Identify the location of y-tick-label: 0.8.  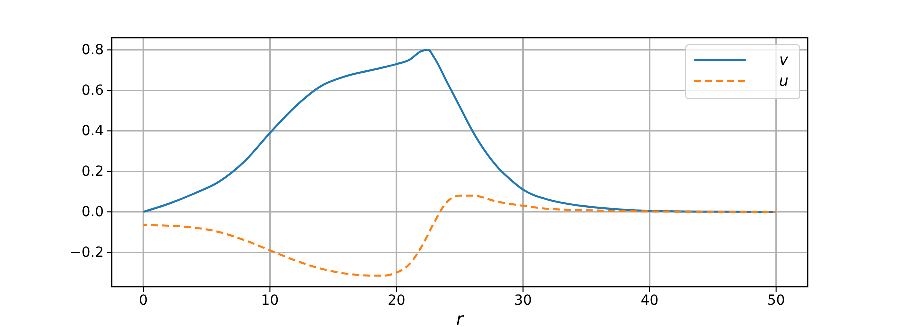
(93, 50).